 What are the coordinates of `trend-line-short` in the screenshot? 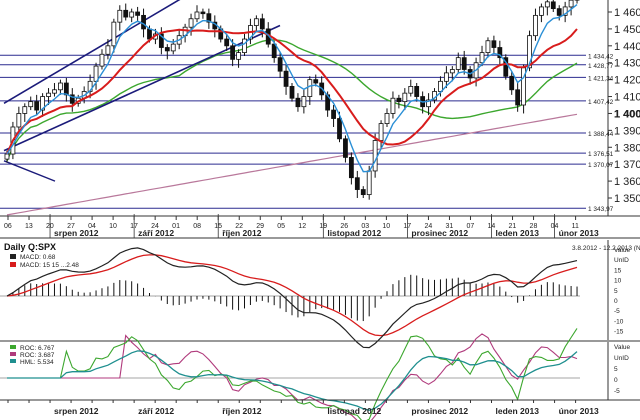 It's located at (29, 171).